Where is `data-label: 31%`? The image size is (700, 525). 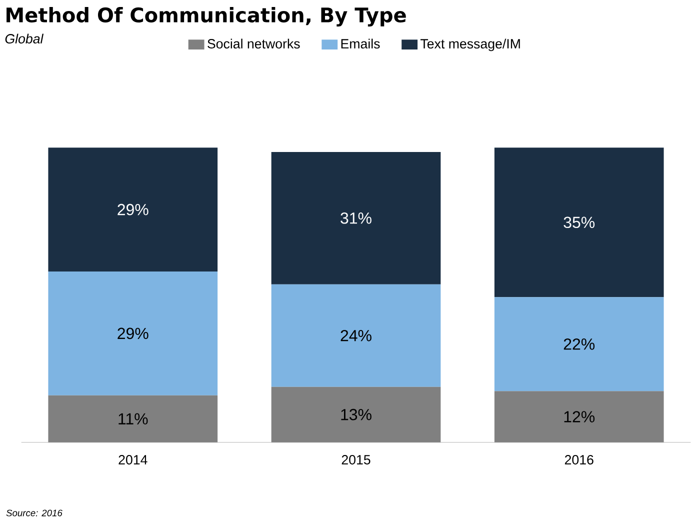
data-label: 31% is located at coordinates (356, 218).